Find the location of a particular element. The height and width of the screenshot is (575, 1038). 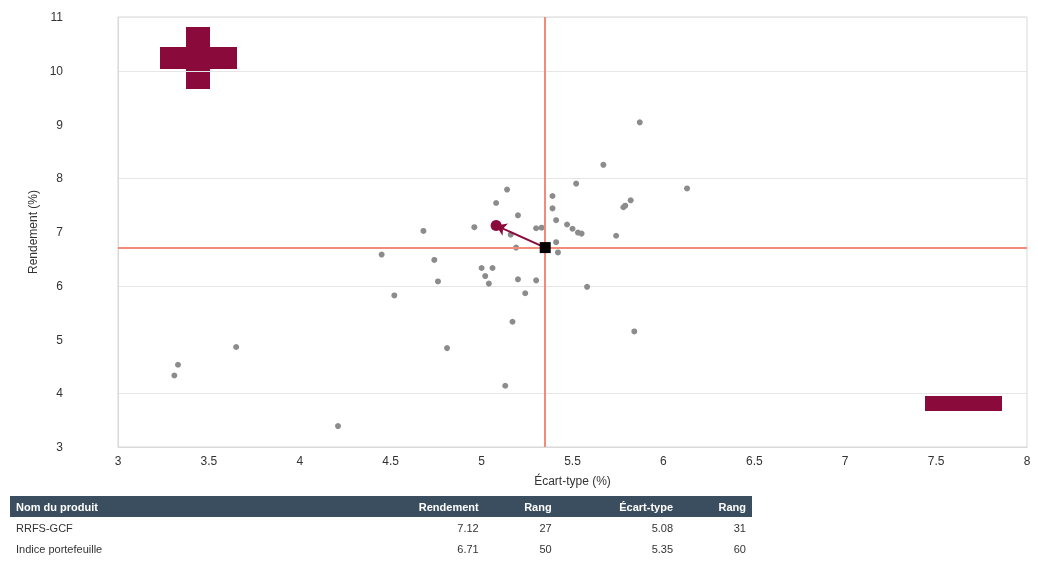

text: 6.71 is located at coordinates (468, 549).